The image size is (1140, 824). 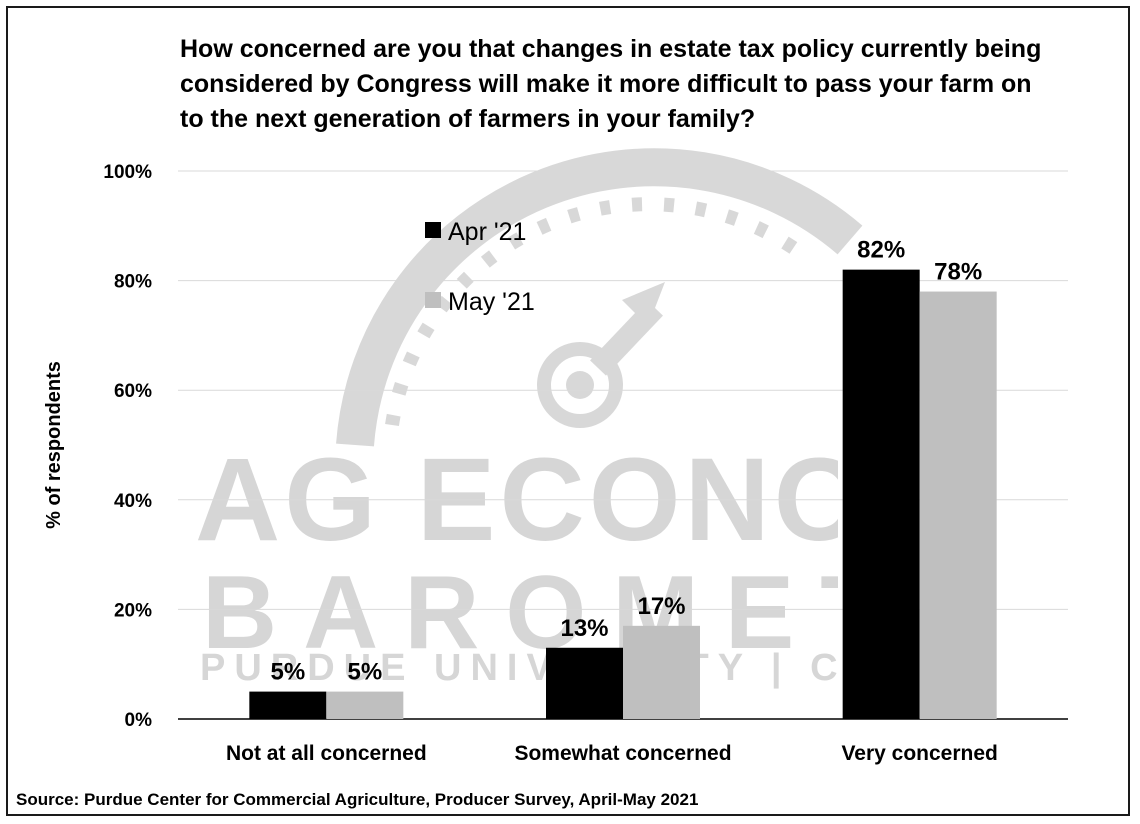 What do you see at coordinates (661, 672) in the screenshot?
I see `bar-may-21-somewhat-concerned` at bounding box center [661, 672].